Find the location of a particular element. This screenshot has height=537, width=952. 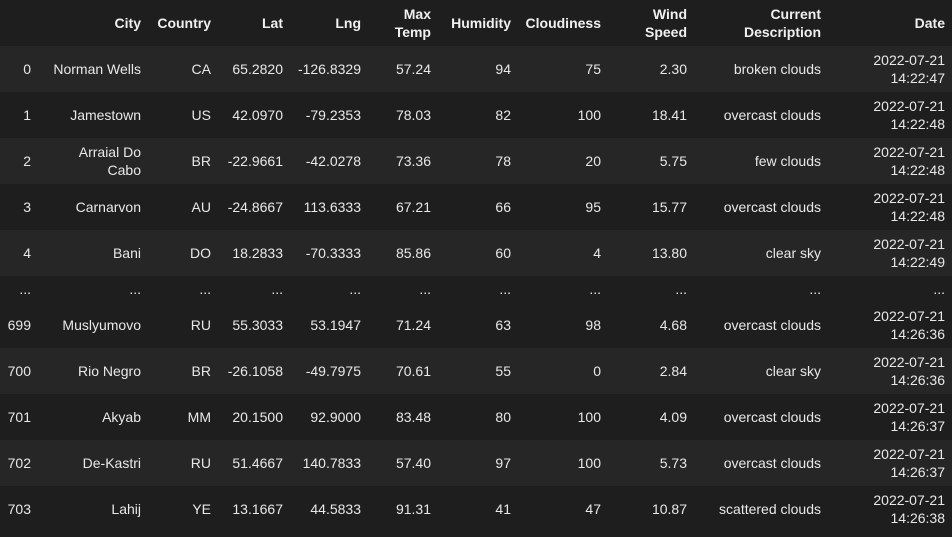

cell-country: AU is located at coordinates (183, 207).